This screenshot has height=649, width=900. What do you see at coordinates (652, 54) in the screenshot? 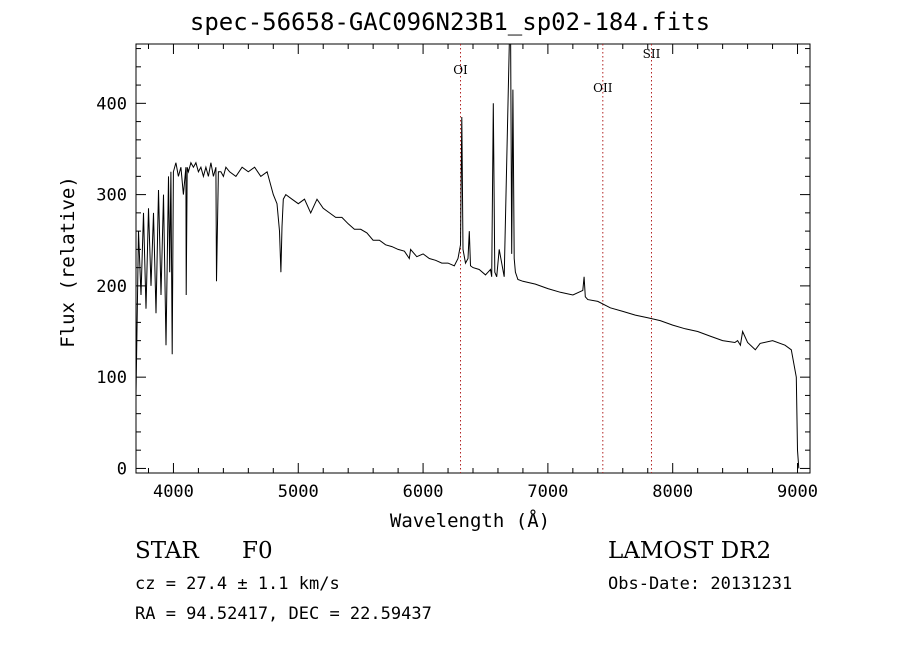
I see `spectral-line-label: SII` at bounding box center [652, 54].